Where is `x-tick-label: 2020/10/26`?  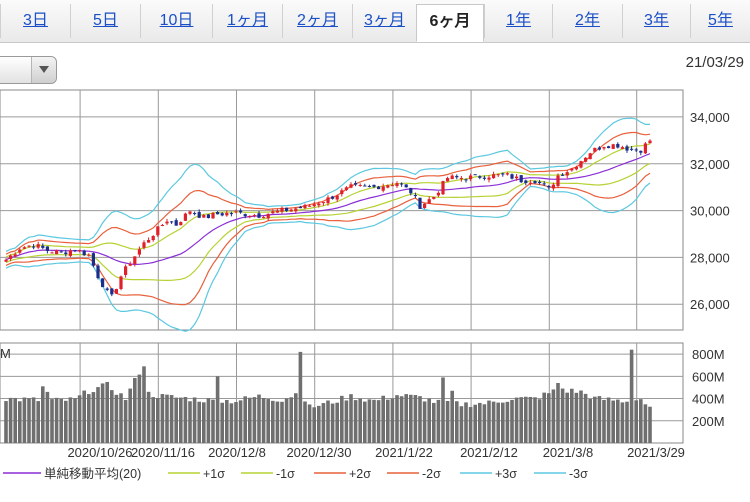 x-tick-label: 2020/10/26 is located at coordinates (99, 452).